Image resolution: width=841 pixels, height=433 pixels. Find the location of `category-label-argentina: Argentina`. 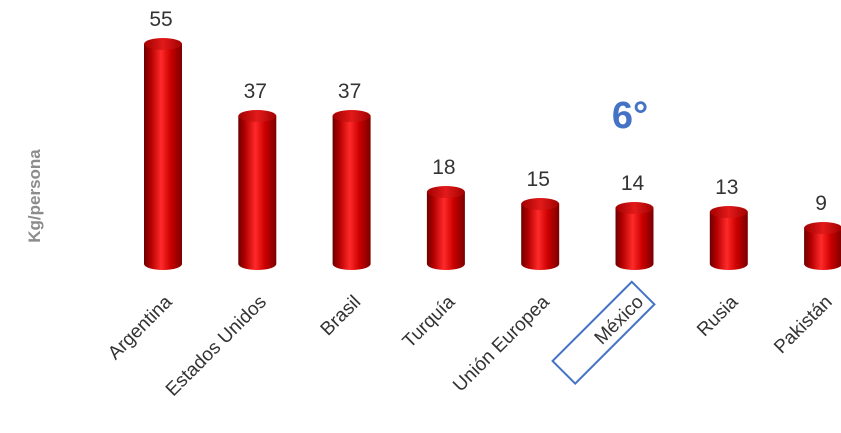

category-label-argentina: Argentina is located at coordinates (140, 327).